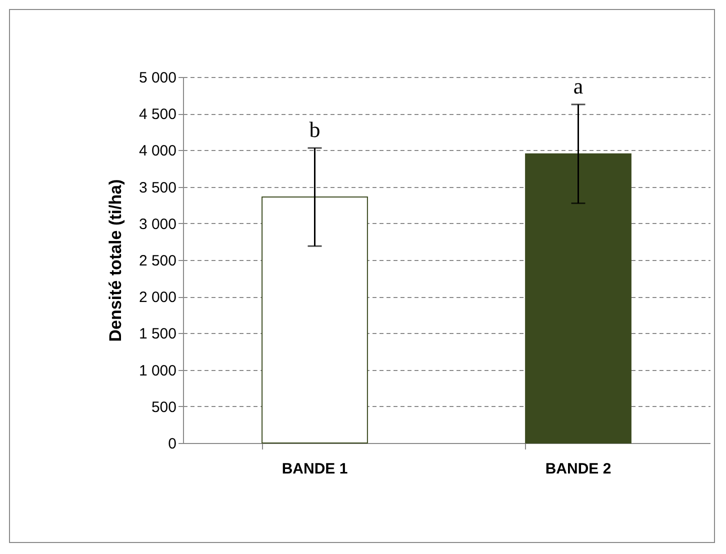  Describe the element at coordinates (157, 371) in the screenshot. I see `y-tick-label: 1 000` at that location.